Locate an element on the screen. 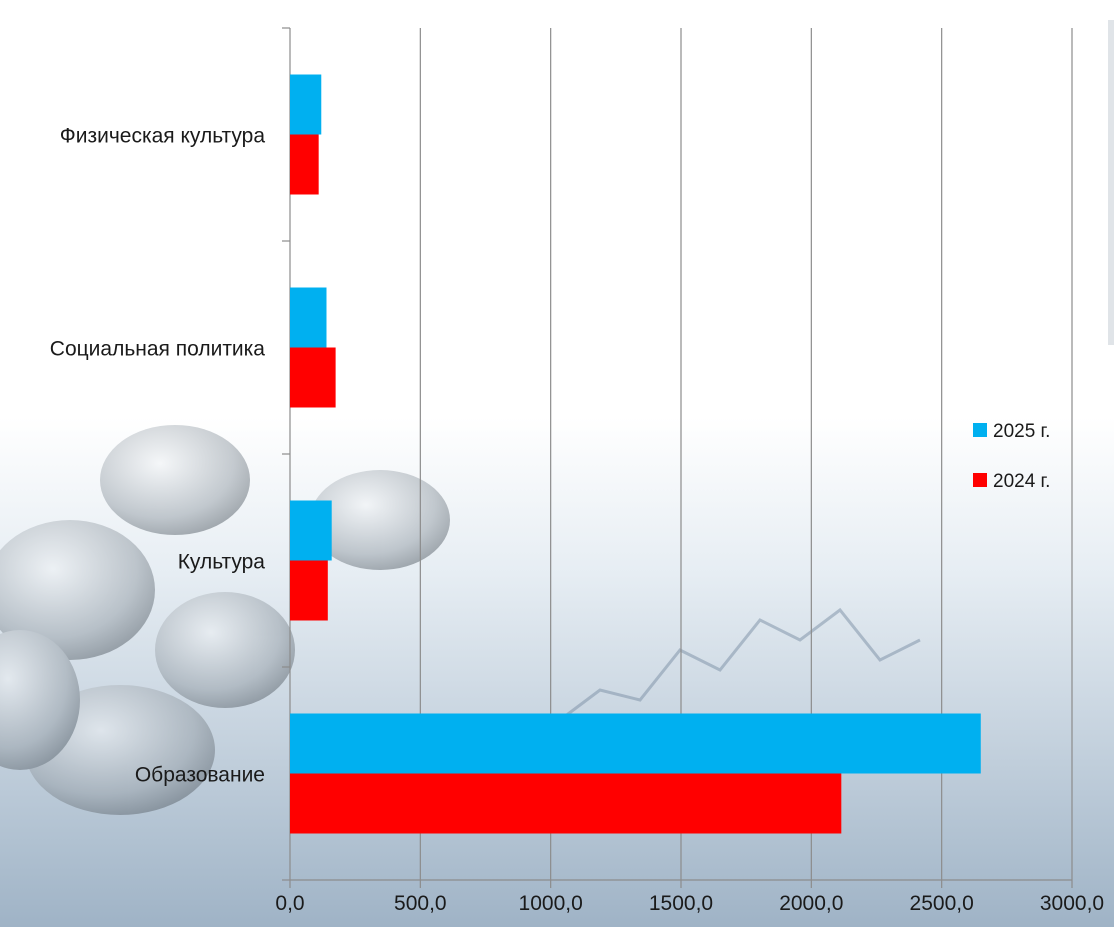  category-label: Образование is located at coordinates (200, 775).